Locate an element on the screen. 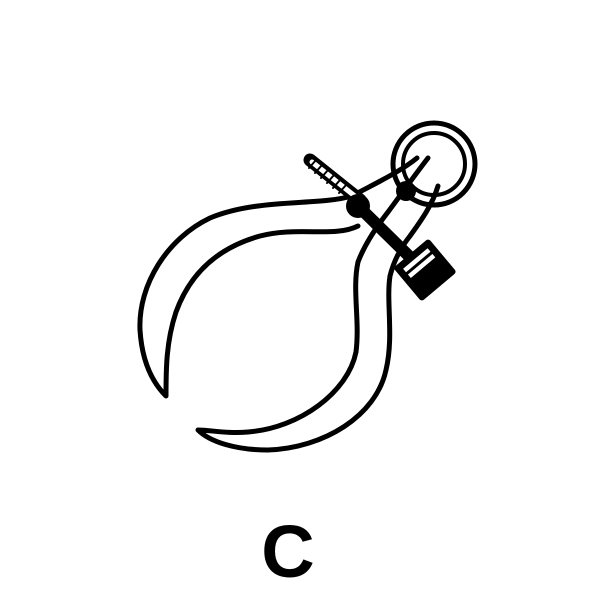  threaded-rod is located at coordinates (335, 180).